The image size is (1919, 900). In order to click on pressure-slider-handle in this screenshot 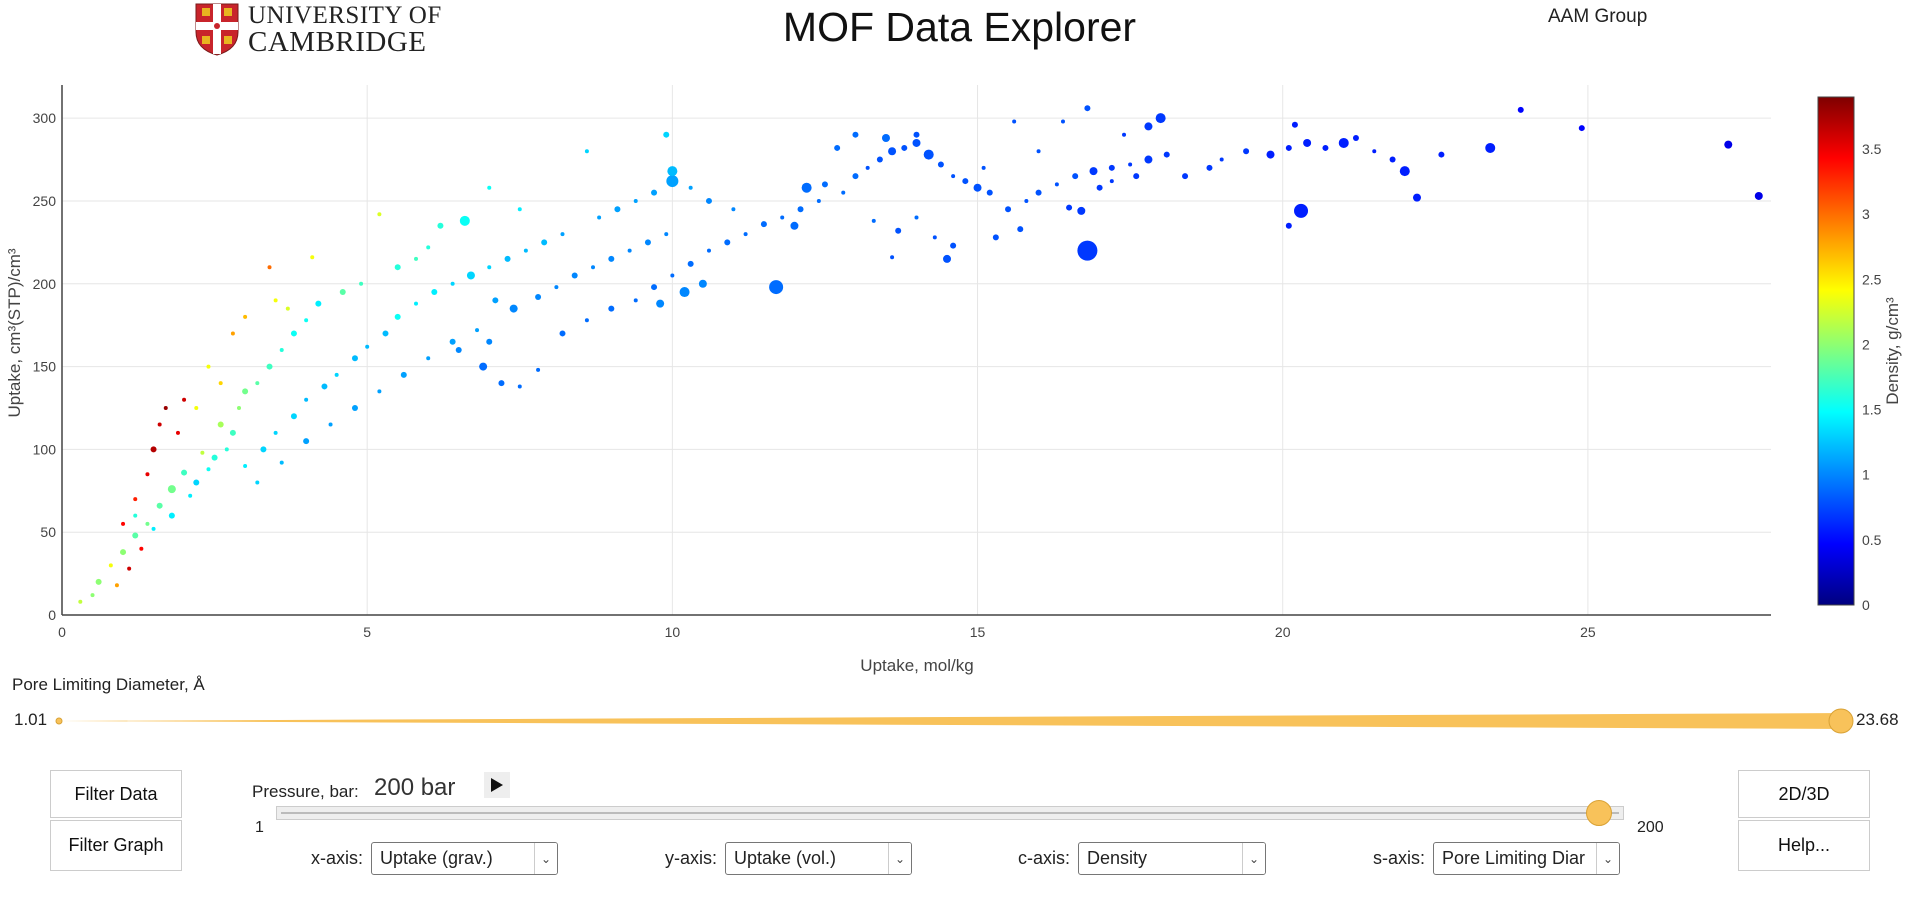, I will do `click(1598, 813)`.